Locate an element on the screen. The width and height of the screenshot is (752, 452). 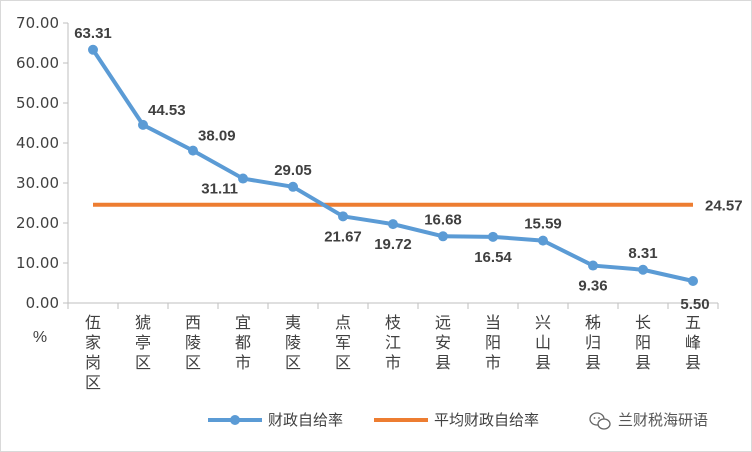
average-value-label: 24.57 is located at coordinates (724, 206).